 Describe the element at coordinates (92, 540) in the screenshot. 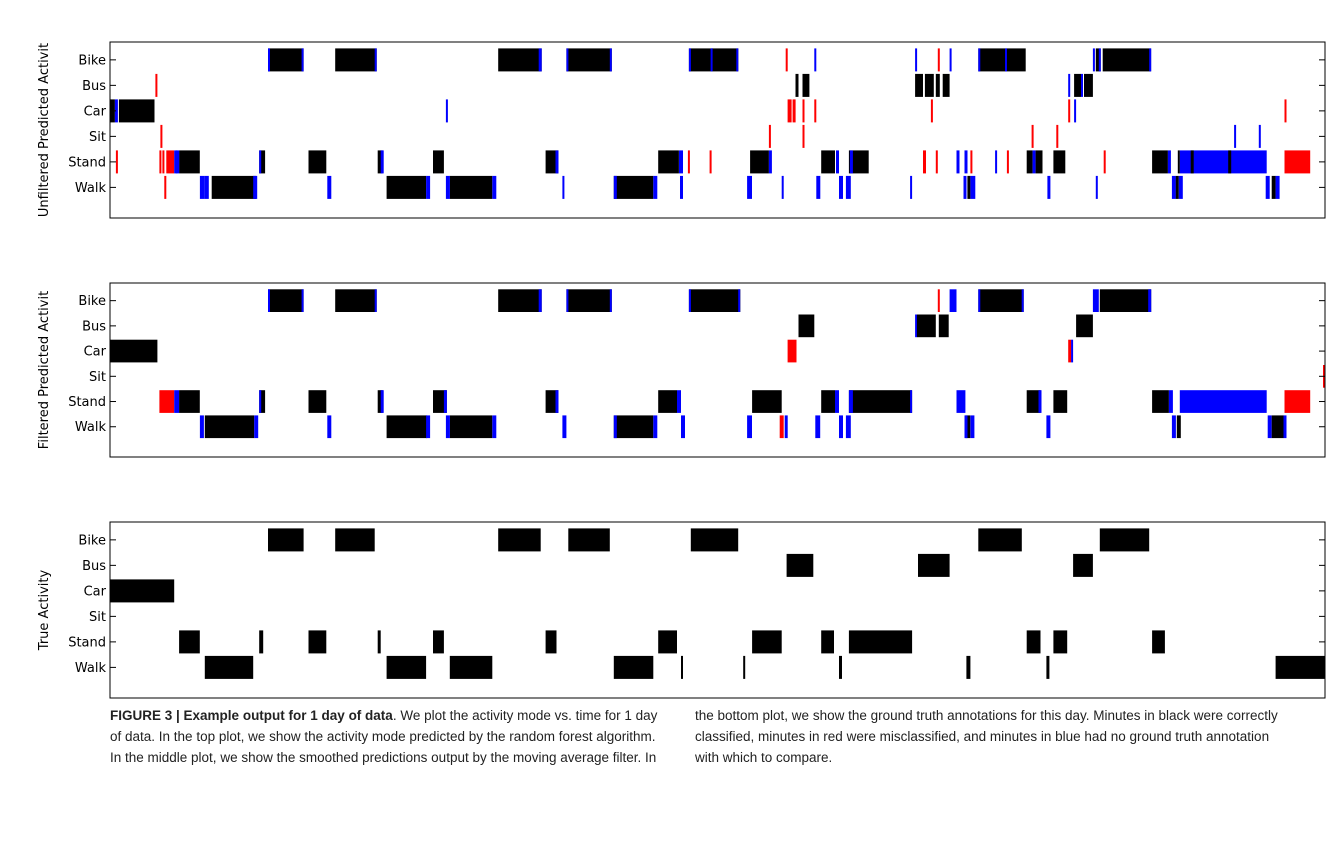

I see `y-tick-label: Bike` at that location.